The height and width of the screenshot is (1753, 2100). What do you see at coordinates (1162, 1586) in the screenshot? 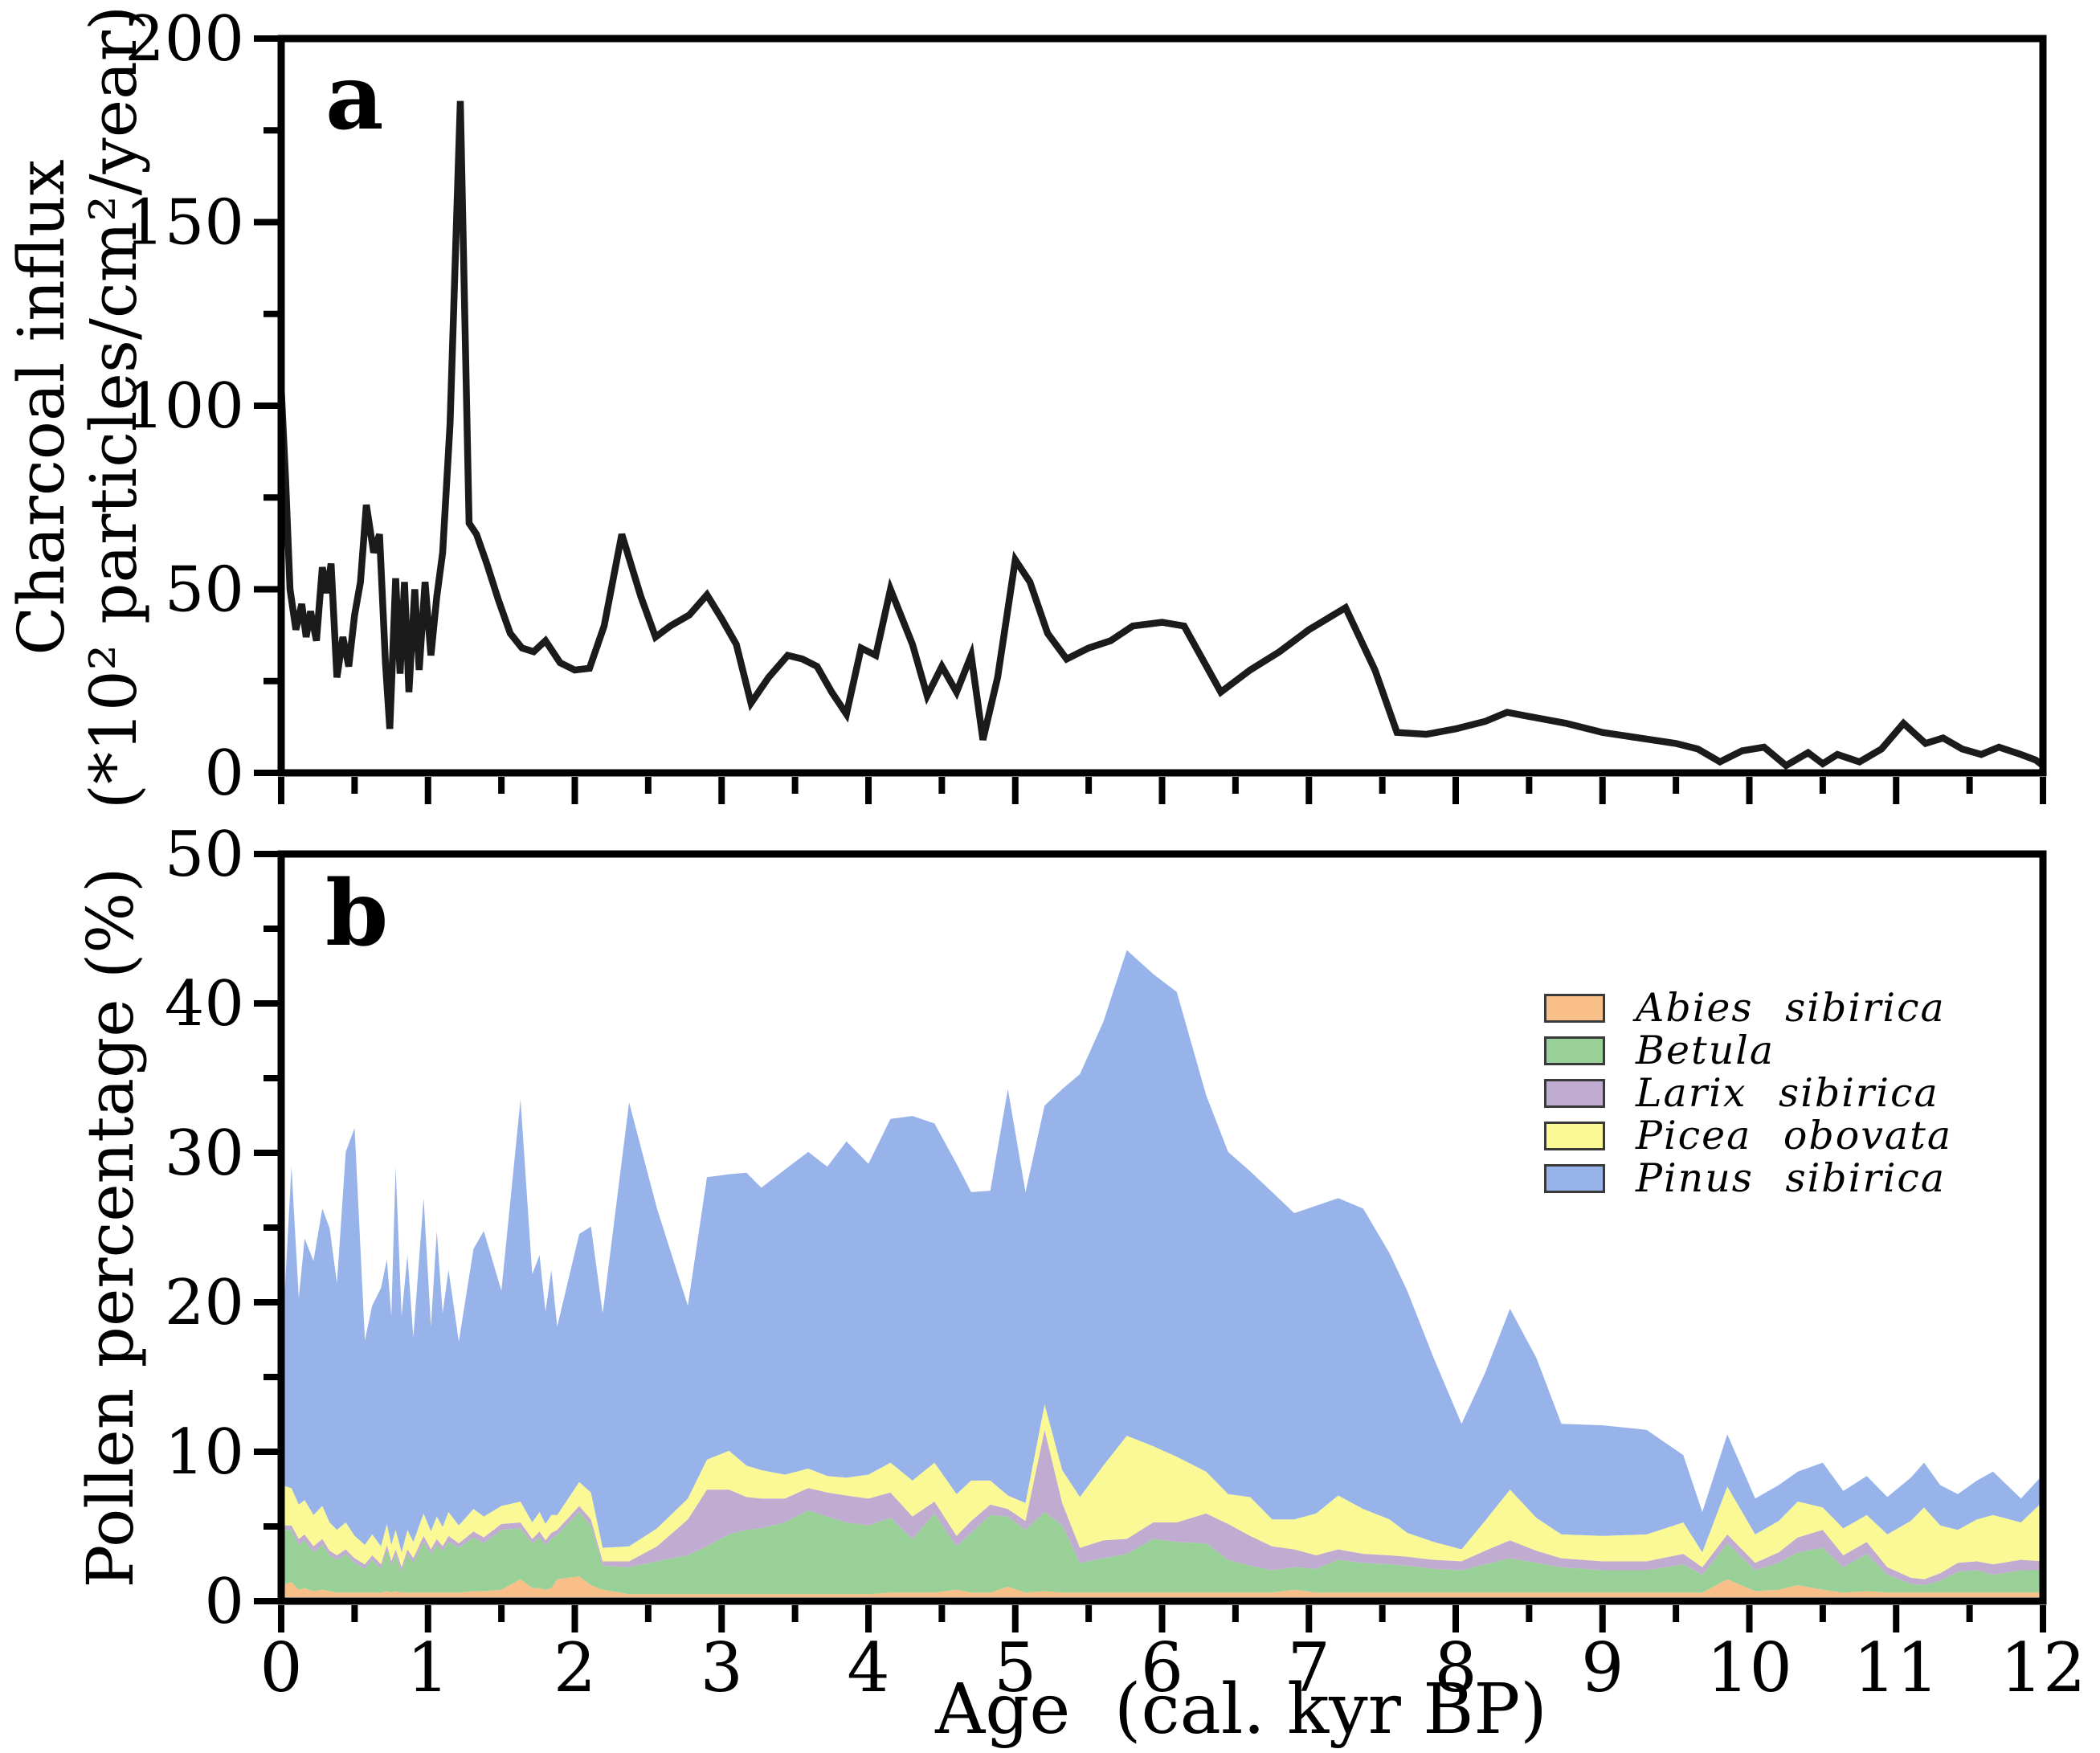
I see `area-abies-sibirica` at bounding box center [1162, 1586].